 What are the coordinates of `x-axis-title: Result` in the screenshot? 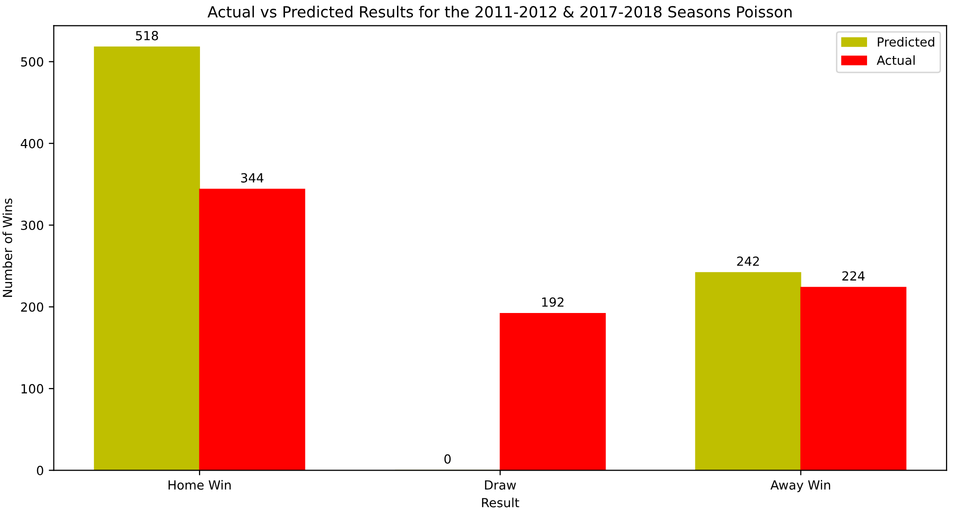 It's located at (501, 503).